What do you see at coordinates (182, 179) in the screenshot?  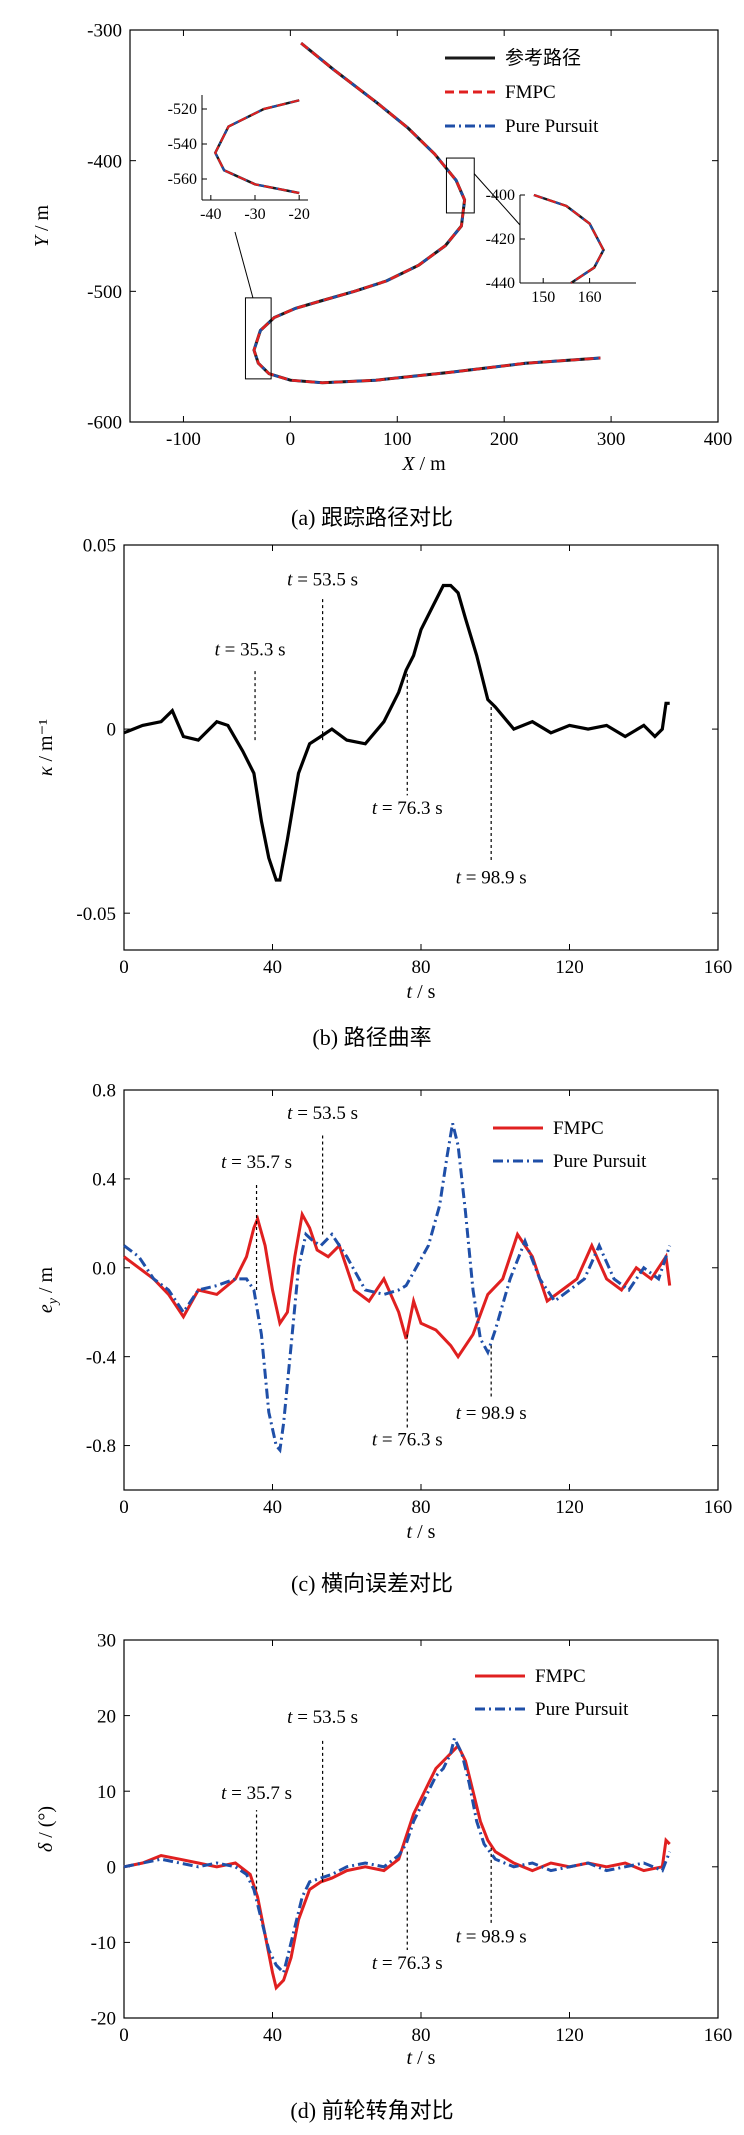 I see `inset-left-y-tick-label: -560` at bounding box center [182, 179].